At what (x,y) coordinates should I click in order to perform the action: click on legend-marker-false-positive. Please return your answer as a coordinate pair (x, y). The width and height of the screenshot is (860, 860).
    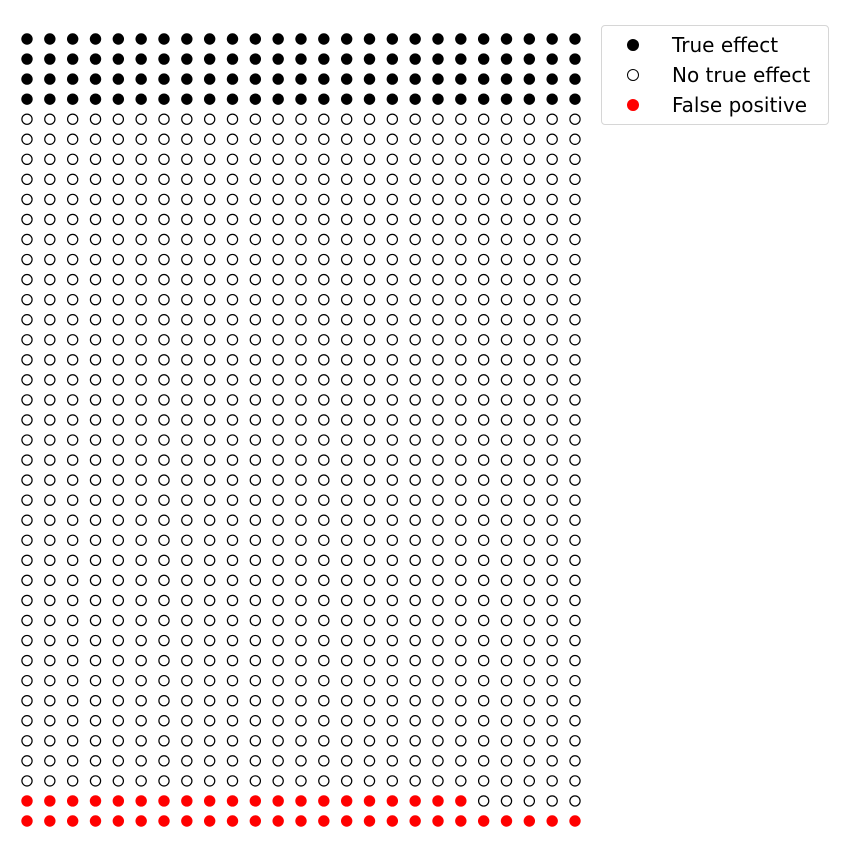
    Looking at the image, I should click on (633, 105).